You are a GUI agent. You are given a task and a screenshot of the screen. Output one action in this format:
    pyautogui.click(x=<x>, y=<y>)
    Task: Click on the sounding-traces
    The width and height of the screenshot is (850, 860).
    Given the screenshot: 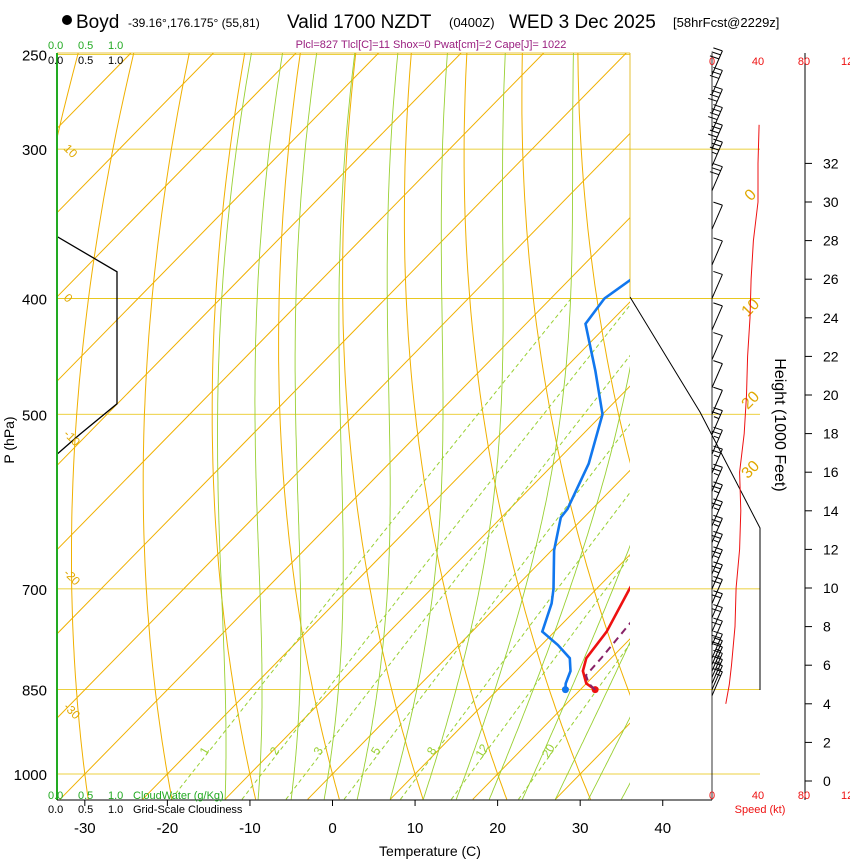 What is the action you would take?
    pyautogui.click(x=585, y=486)
    